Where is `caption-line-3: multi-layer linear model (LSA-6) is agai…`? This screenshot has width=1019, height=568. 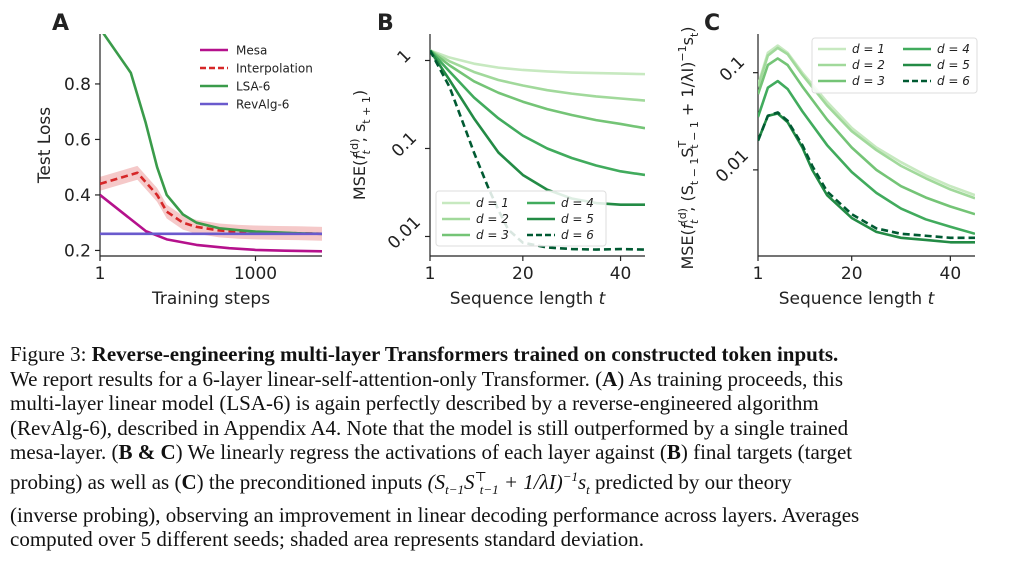
caption-line-3: multi-layer linear model (LSA-6) is agai… is located at coordinates (414, 403).